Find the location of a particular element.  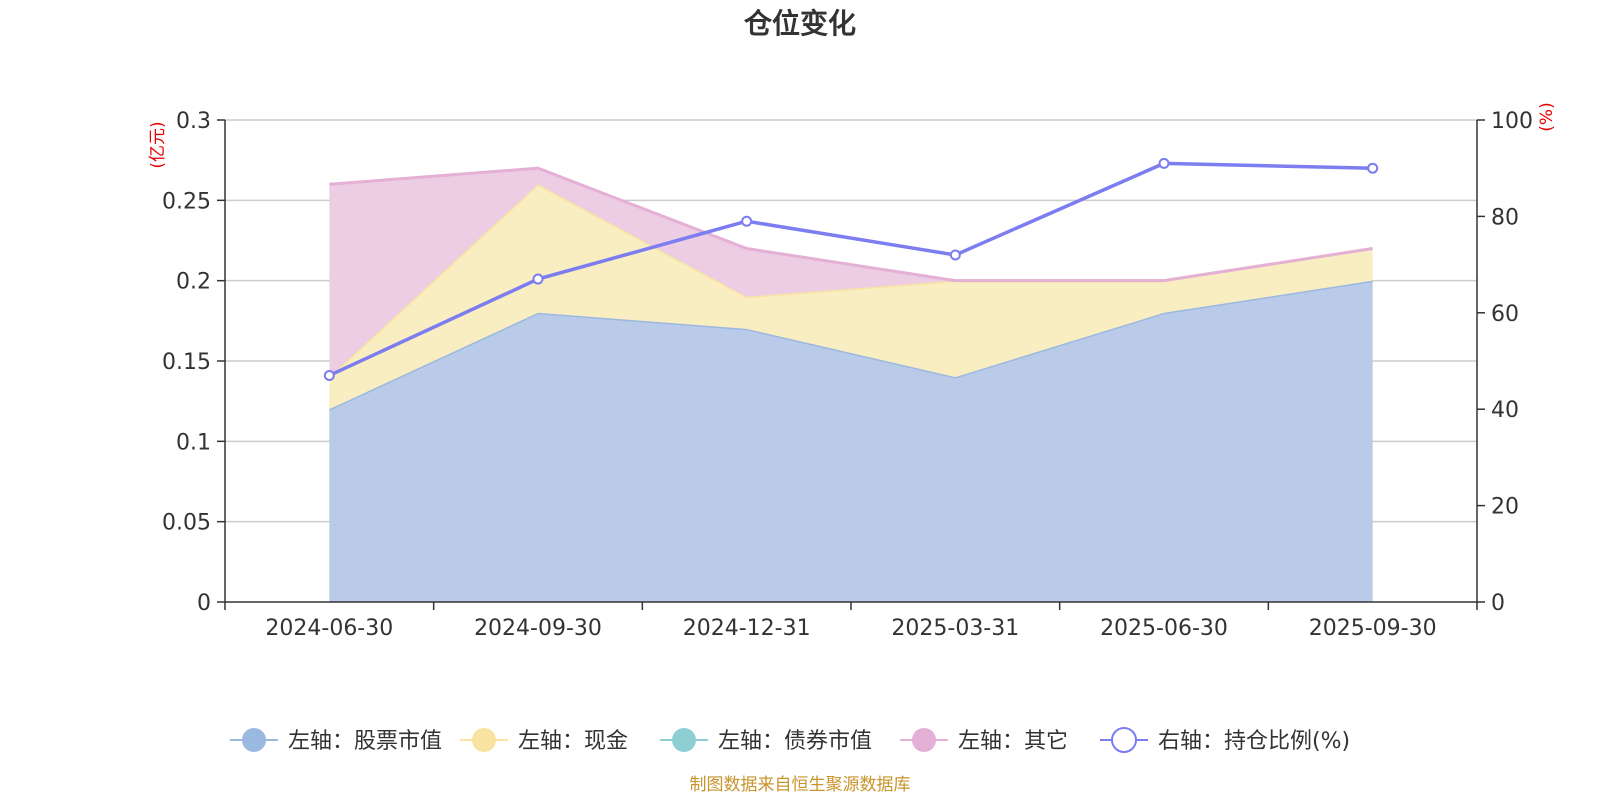

legend-item: 左轴：股票市值 is located at coordinates (336, 741).